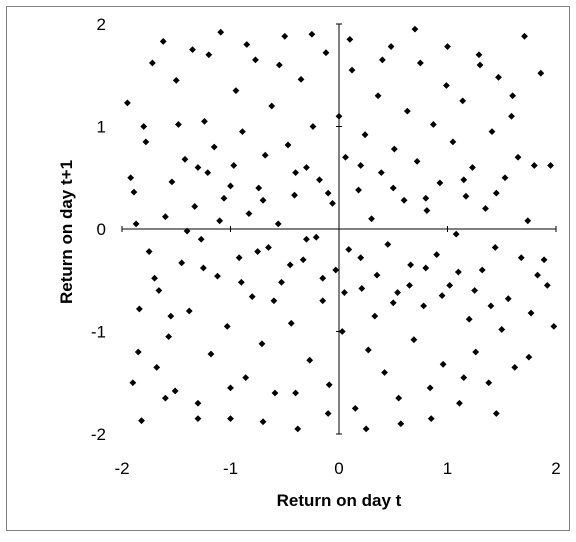 This screenshot has height=542, width=576. What do you see at coordinates (447, 468) in the screenshot?
I see `x-tick-label: 1` at bounding box center [447, 468].